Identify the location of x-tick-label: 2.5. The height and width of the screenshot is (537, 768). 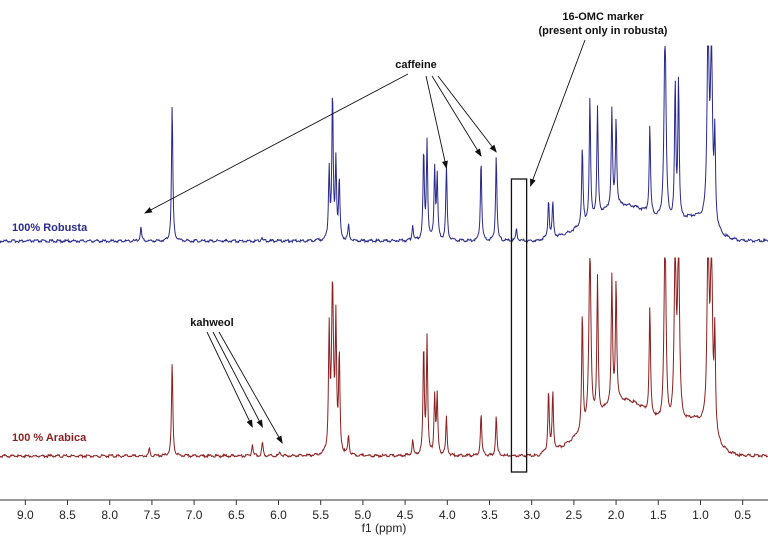
(574, 515).